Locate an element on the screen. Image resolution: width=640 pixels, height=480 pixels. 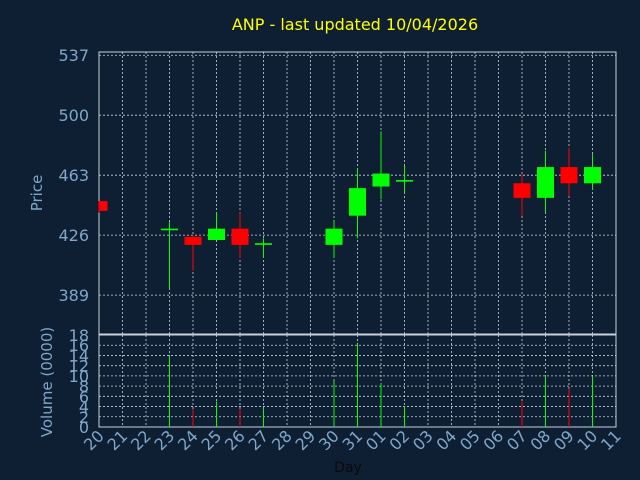
price-axis-label: Price is located at coordinates (37, 193).